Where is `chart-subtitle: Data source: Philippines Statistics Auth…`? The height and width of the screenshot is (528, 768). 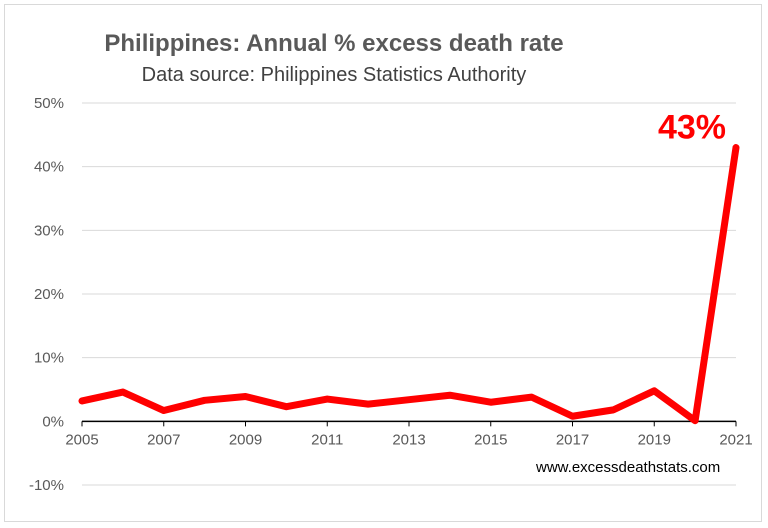 chart-subtitle: Data source: Philippines Statistics Auth… is located at coordinates (334, 75).